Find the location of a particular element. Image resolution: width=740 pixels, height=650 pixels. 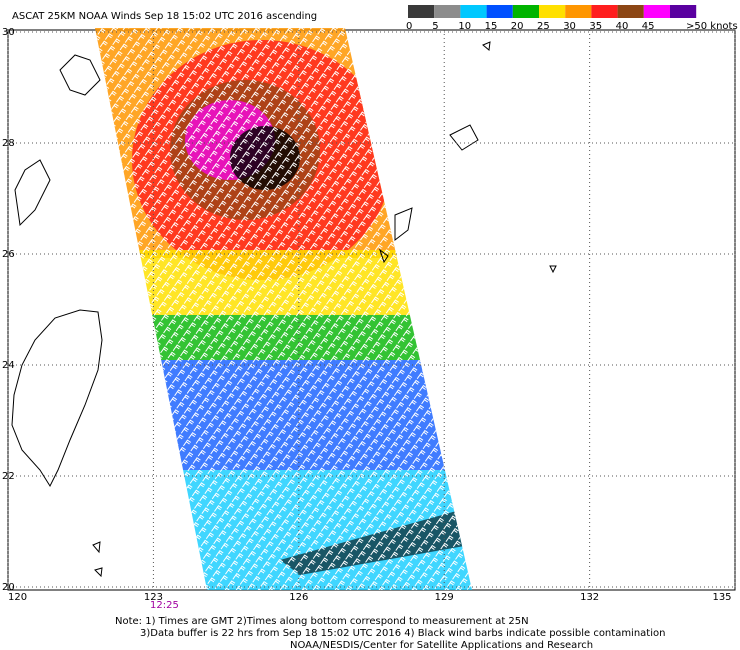

scale-label: 30 is located at coordinates (569, 26).